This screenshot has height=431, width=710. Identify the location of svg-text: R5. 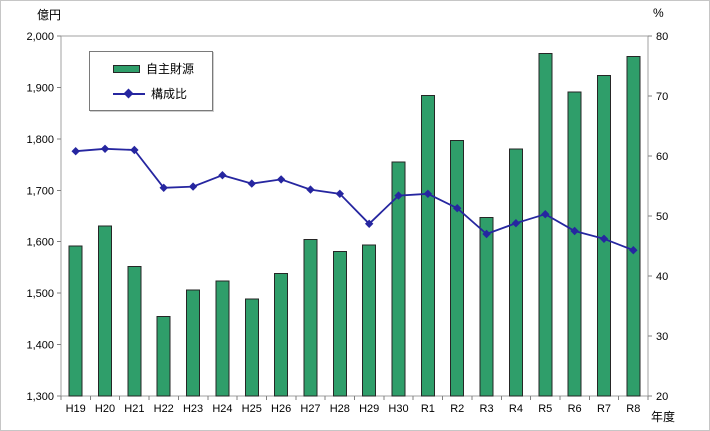
(545, 409).